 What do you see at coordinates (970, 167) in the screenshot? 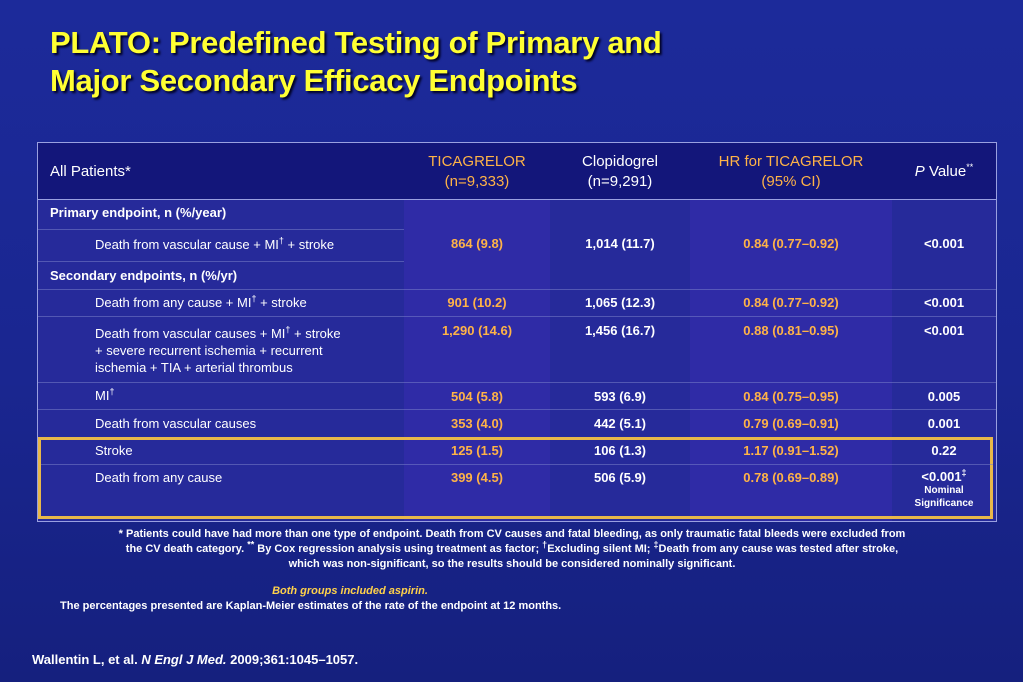
I see `header-p-sup: **` at bounding box center [970, 167].